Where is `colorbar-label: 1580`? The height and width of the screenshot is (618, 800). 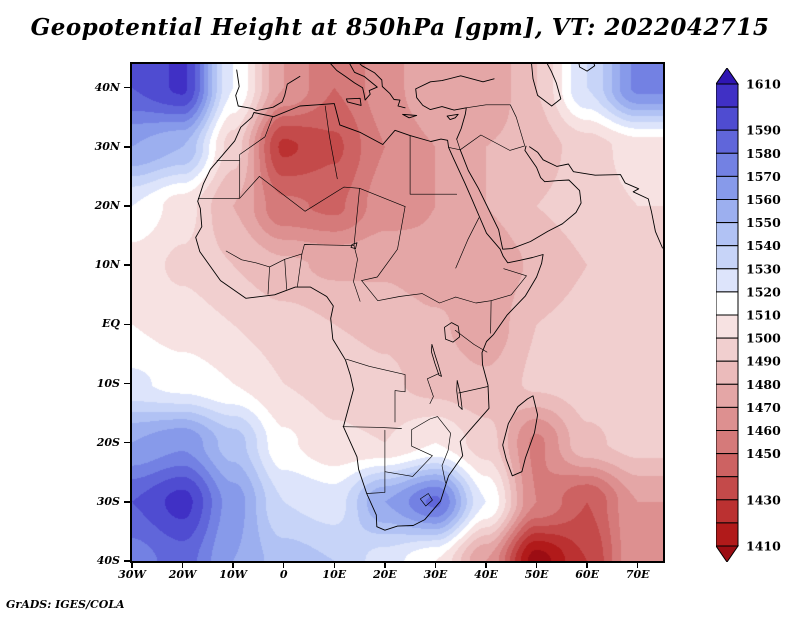
colorbar-label: 1580 is located at coordinates (763, 153).